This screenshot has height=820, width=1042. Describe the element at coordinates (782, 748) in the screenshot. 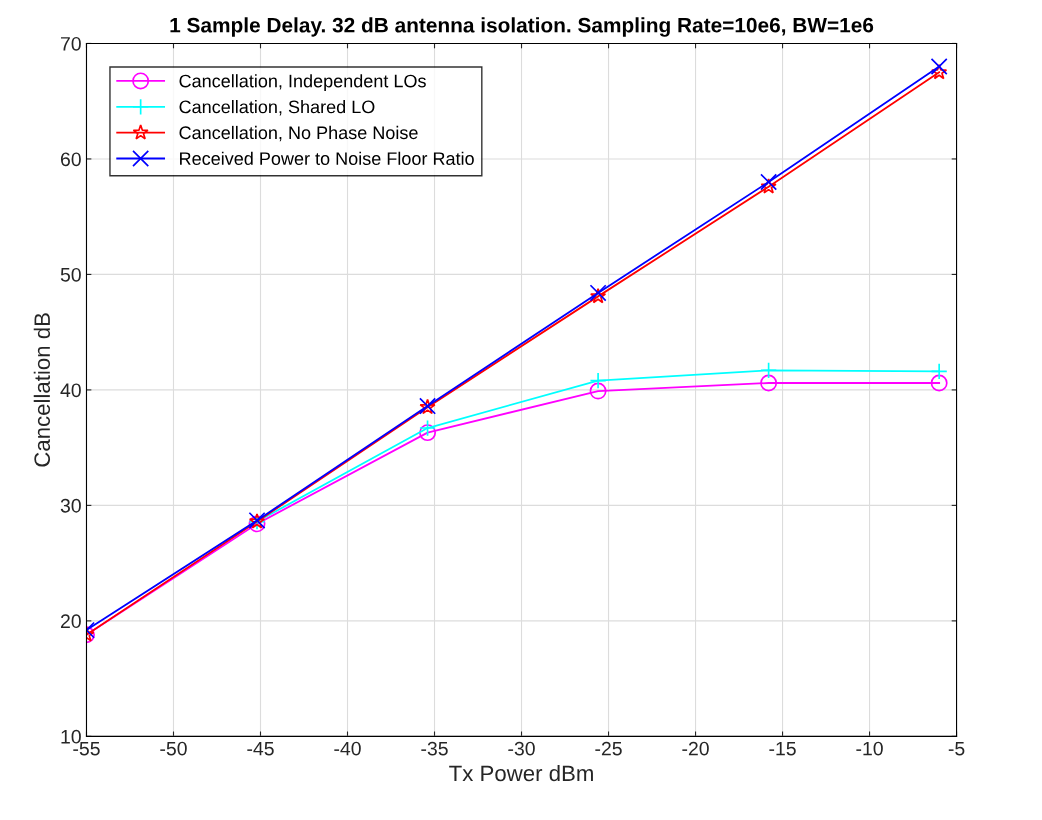

I see `x-tick-label: -15` at that location.